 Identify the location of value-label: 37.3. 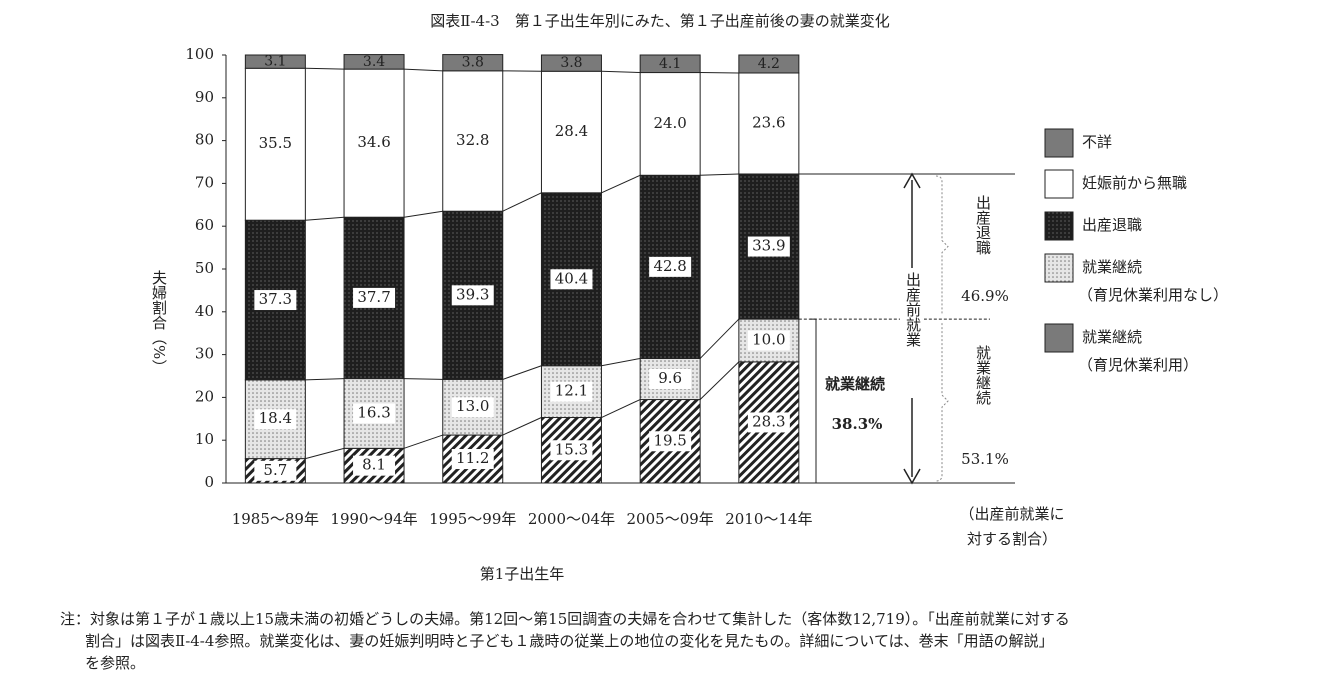
(275, 299).